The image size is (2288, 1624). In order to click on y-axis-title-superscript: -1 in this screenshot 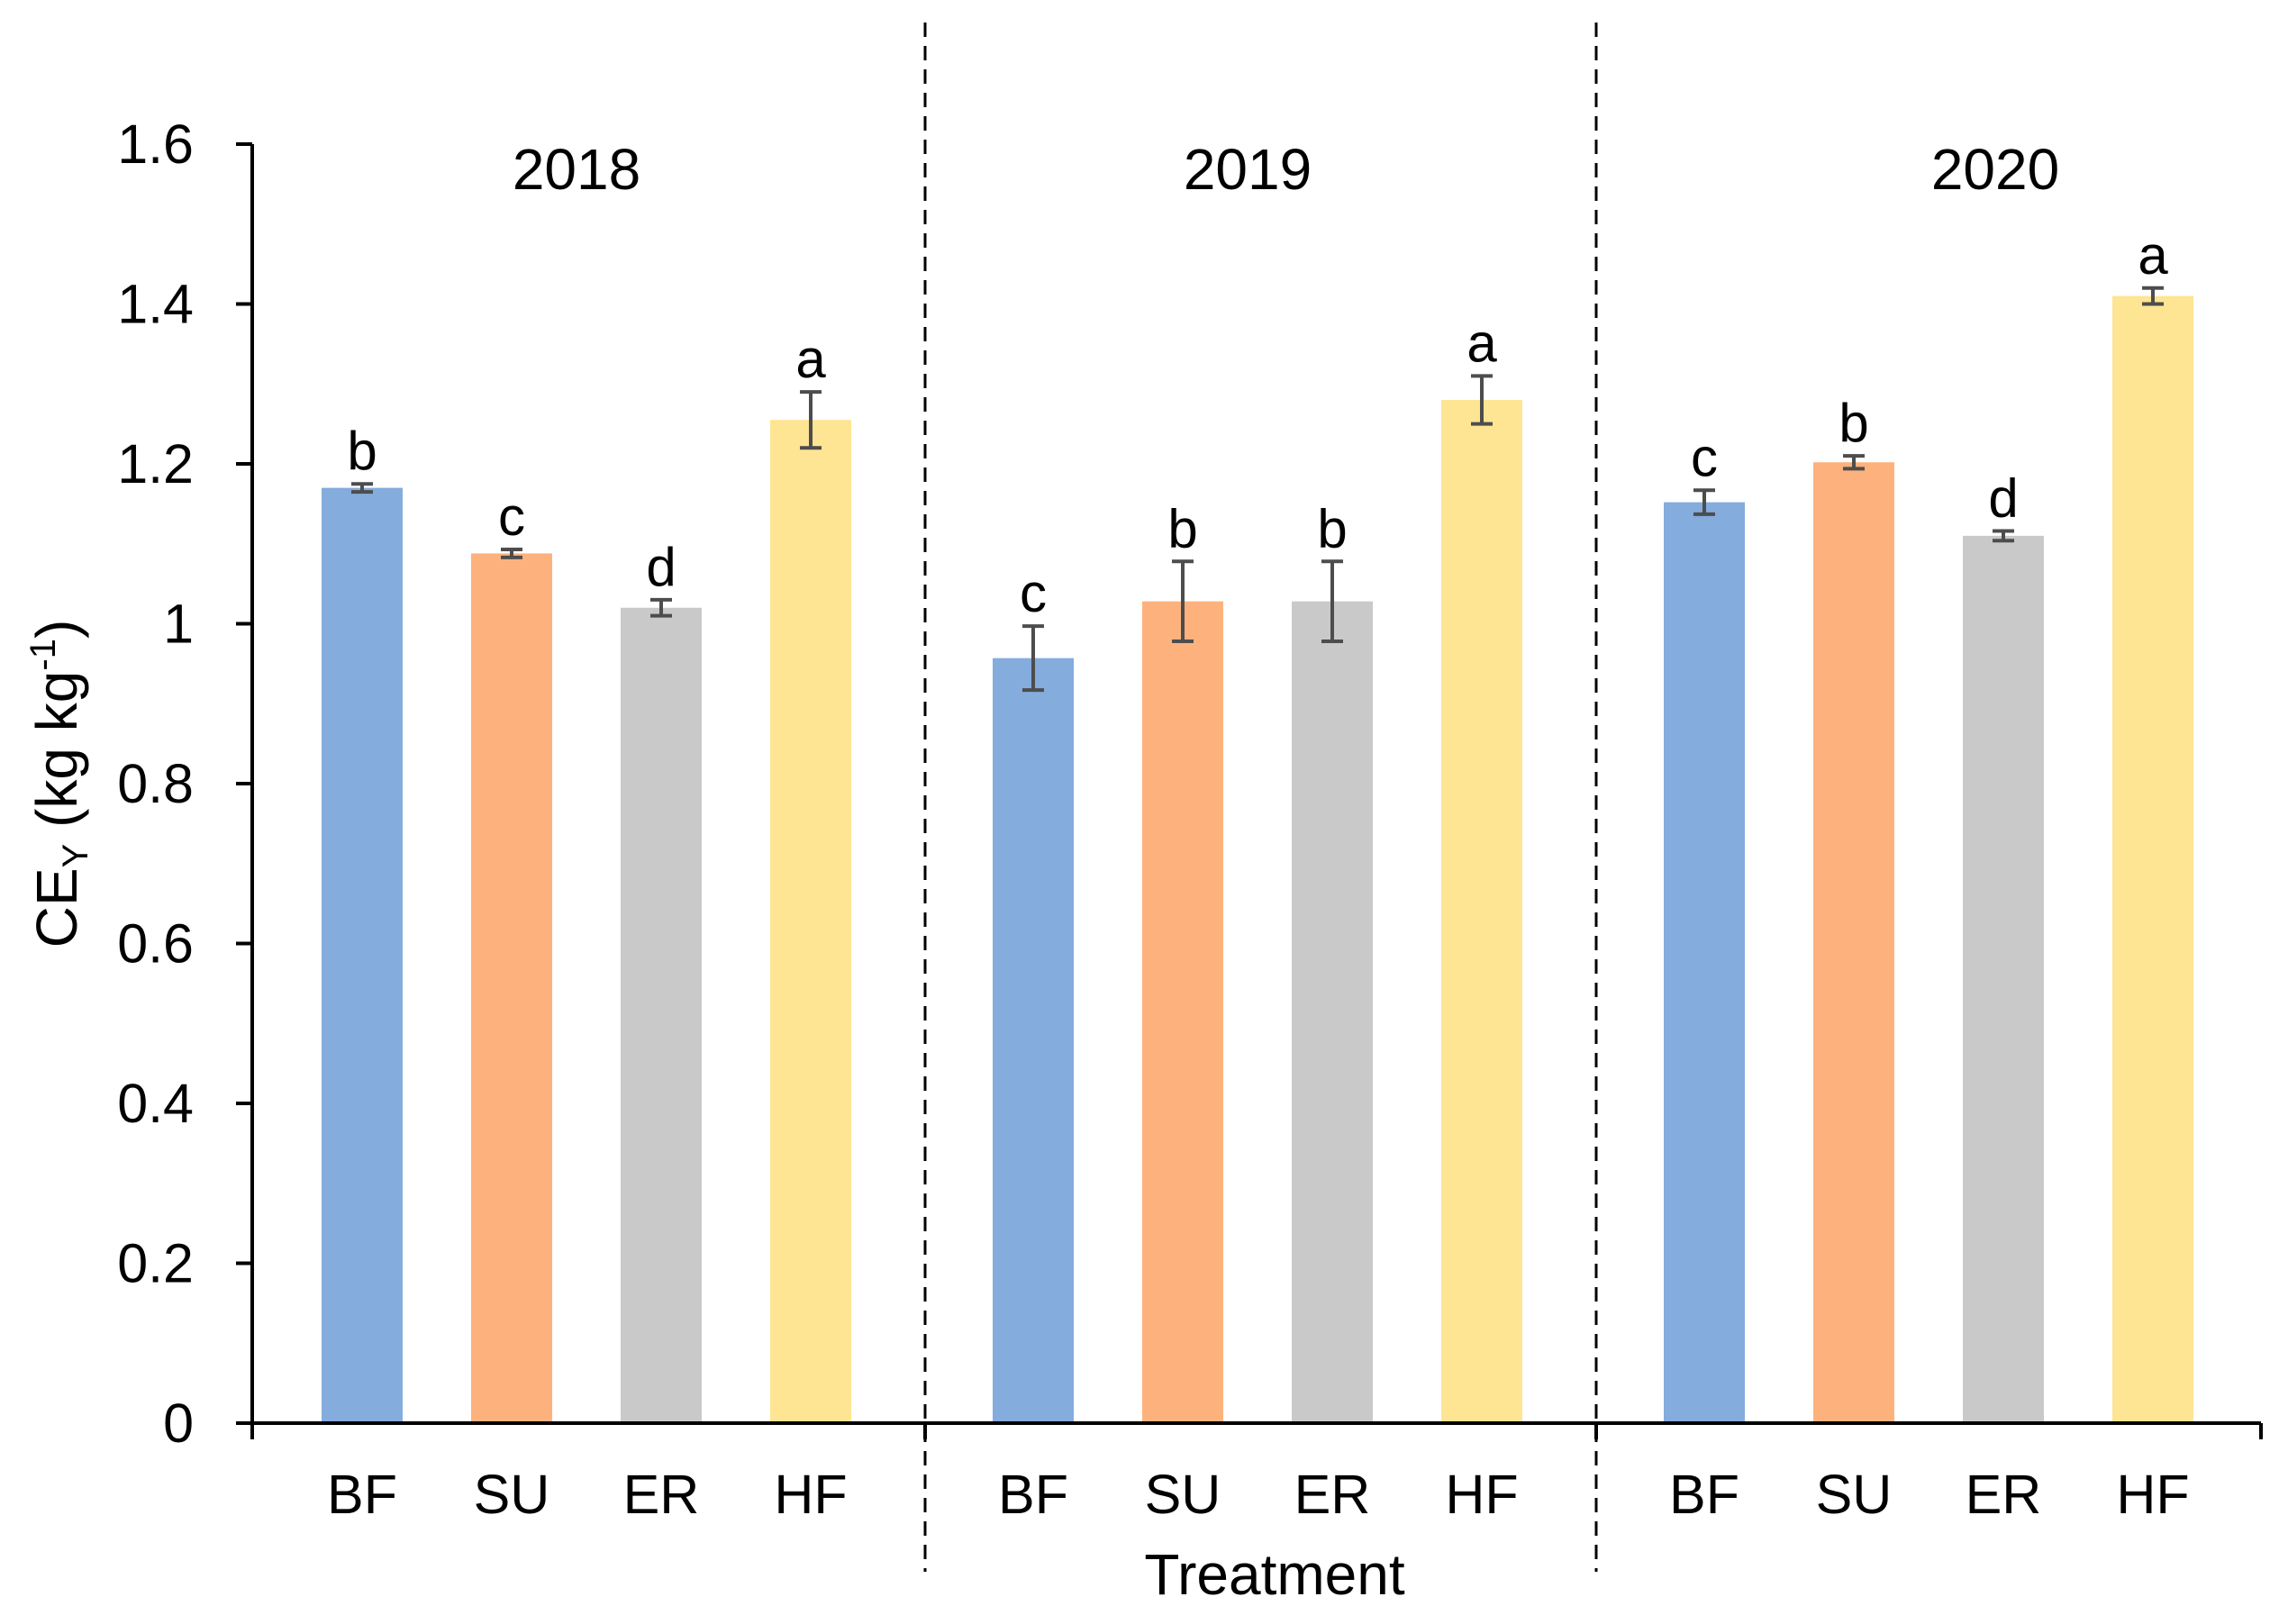, I will do `click(43, 655)`.